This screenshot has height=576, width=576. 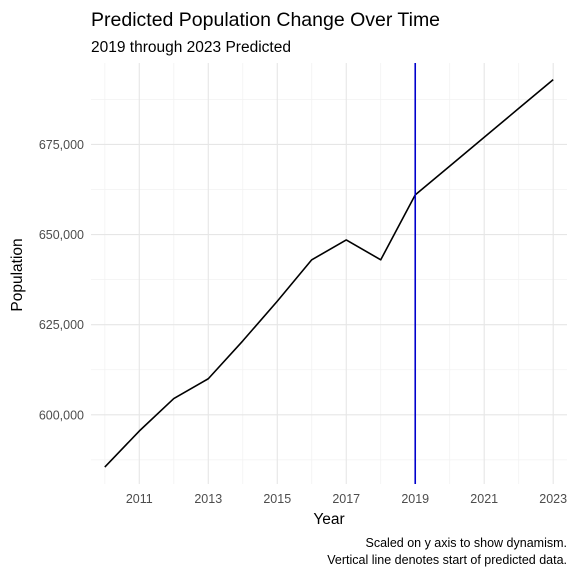 I want to click on y-tick-label: 625,000, so click(x=61, y=325).